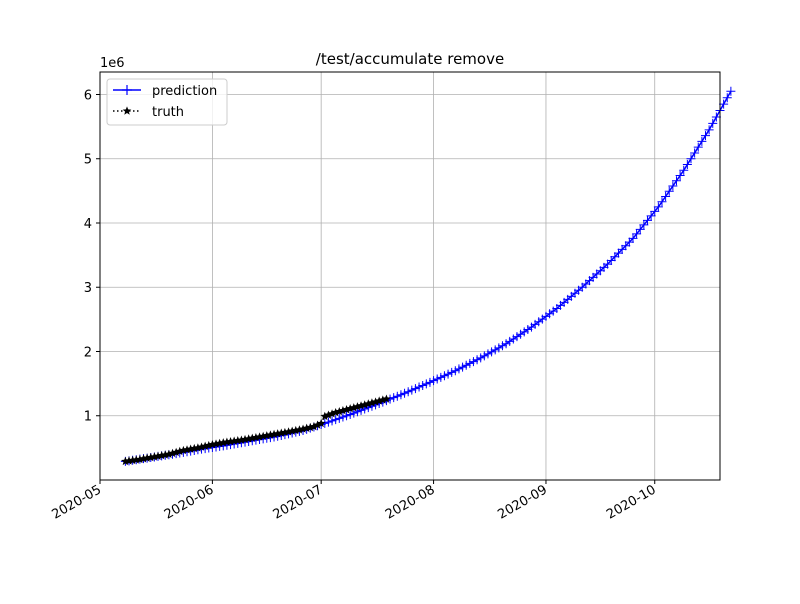 Image resolution: width=800 pixels, height=604 pixels. I want to click on y-tick-label: 5, so click(88, 160).